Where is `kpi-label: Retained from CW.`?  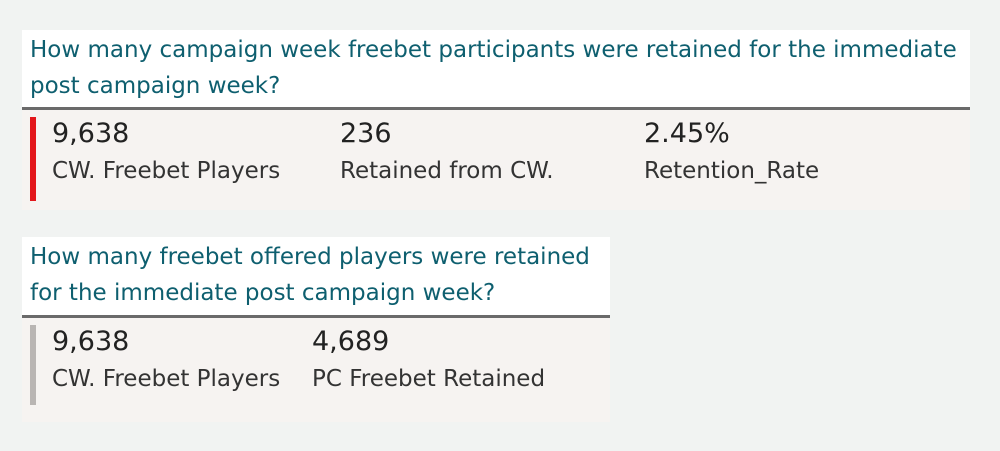 kpi-label: Retained from CW. is located at coordinates (447, 171).